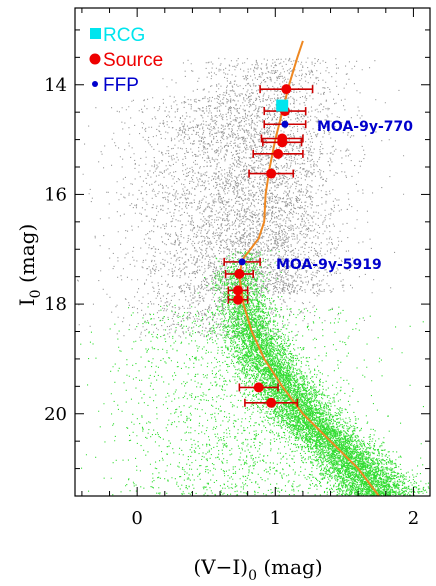  I want to click on annotation-moa-9y-5919: MOA-9y-5919, so click(329, 265).